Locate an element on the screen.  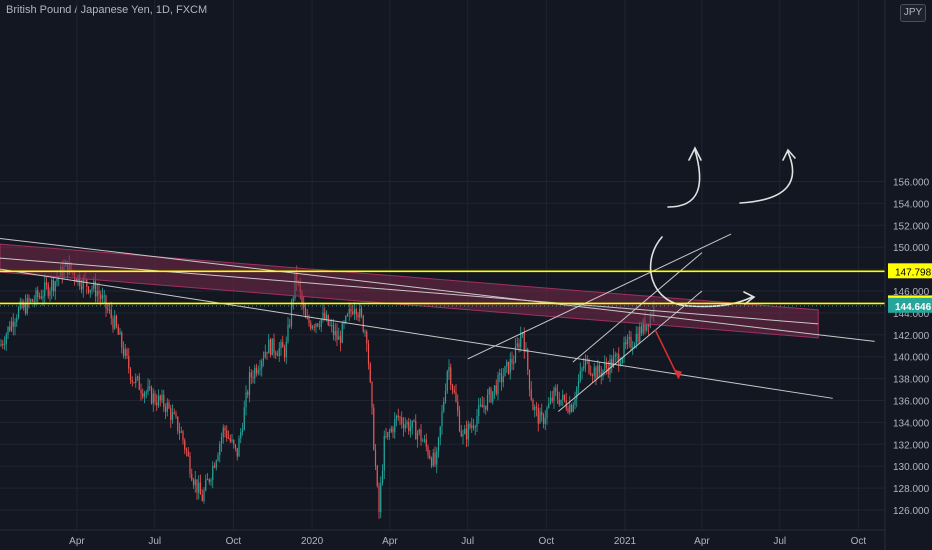
x-tick-label: Apr is located at coordinates (77, 541).